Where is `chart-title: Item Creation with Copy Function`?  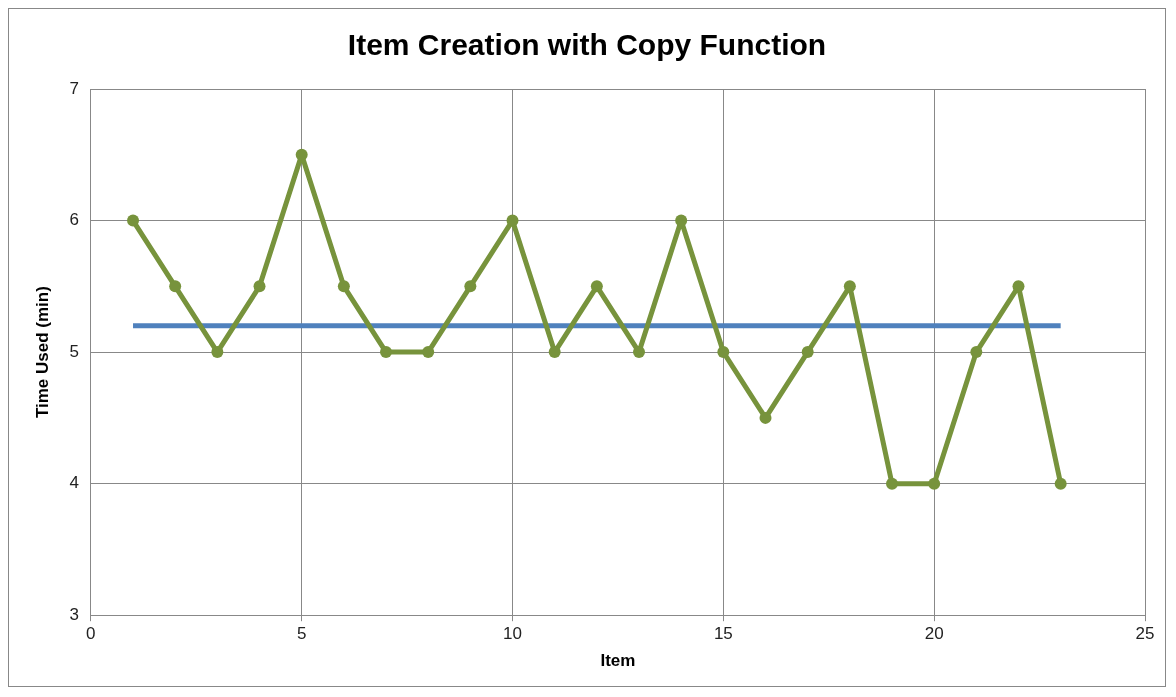 chart-title: Item Creation with Copy Function is located at coordinates (587, 45).